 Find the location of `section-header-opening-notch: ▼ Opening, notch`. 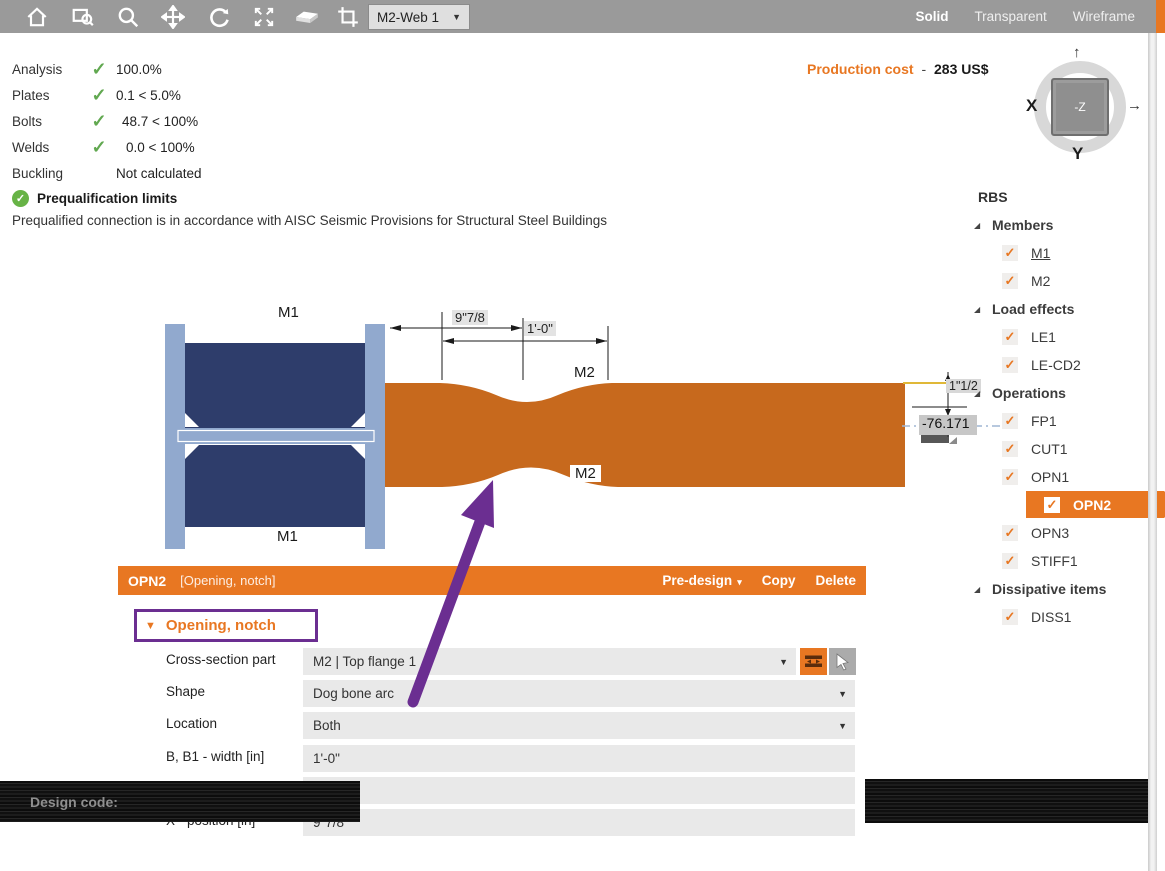

section-header-opening-notch: ▼ Opening, notch is located at coordinates (226, 625).